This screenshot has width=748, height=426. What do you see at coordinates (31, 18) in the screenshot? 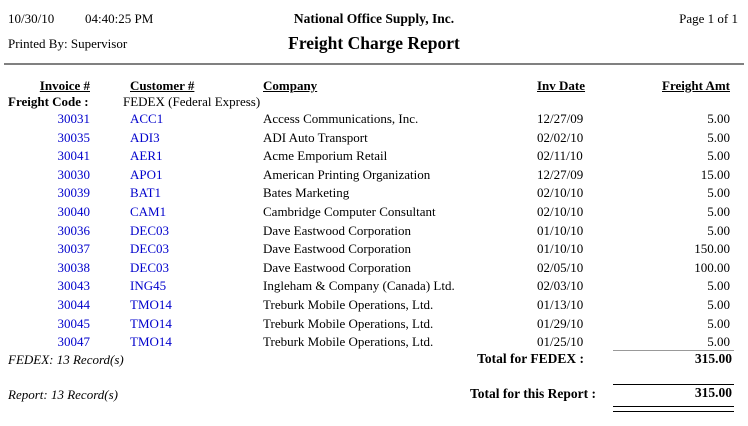
I see `print-date: 10/30/10` at bounding box center [31, 18].